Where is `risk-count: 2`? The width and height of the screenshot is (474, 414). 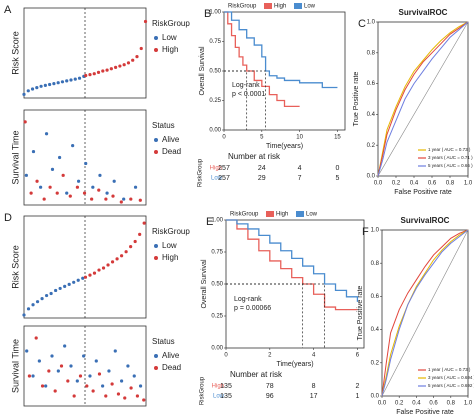 risk-count: 2 is located at coordinates (357, 386).